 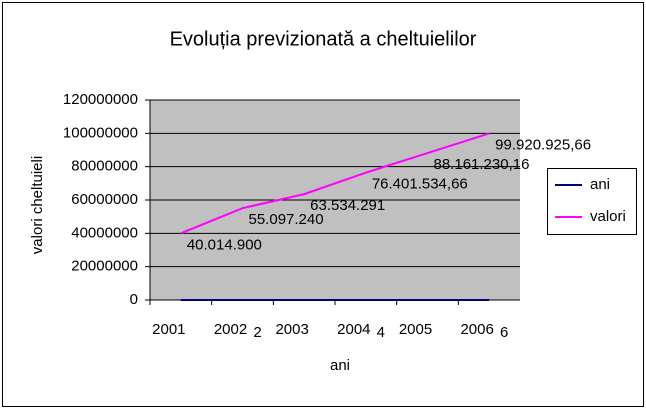 I want to click on data-label: 88.161.230,16, so click(x=482, y=164).